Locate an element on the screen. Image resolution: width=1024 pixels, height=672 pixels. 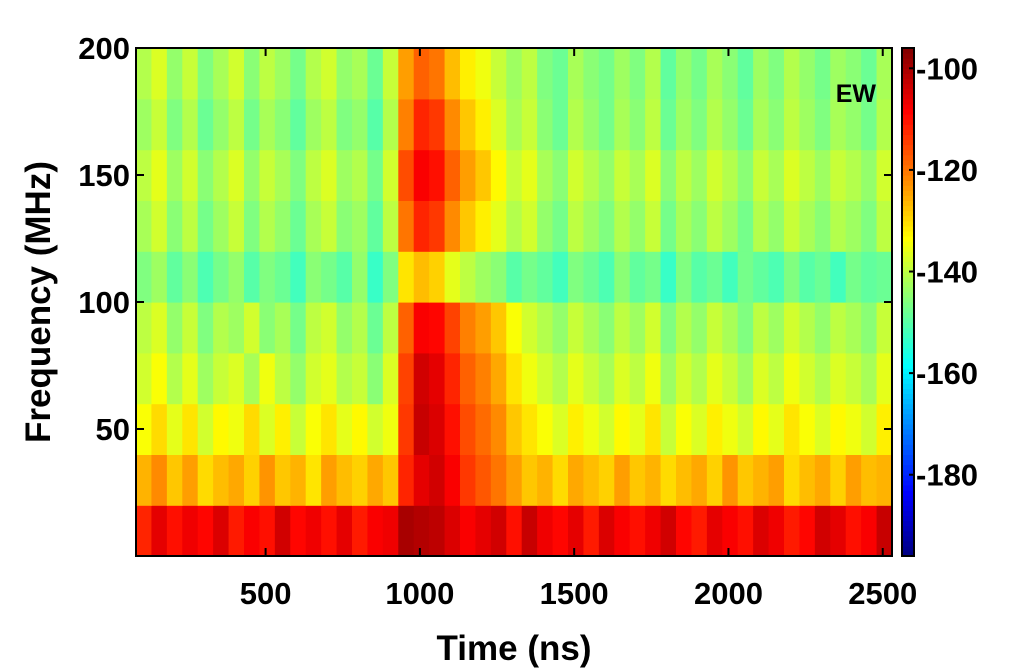
x-tick-label: 1000 is located at coordinates (419, 593).